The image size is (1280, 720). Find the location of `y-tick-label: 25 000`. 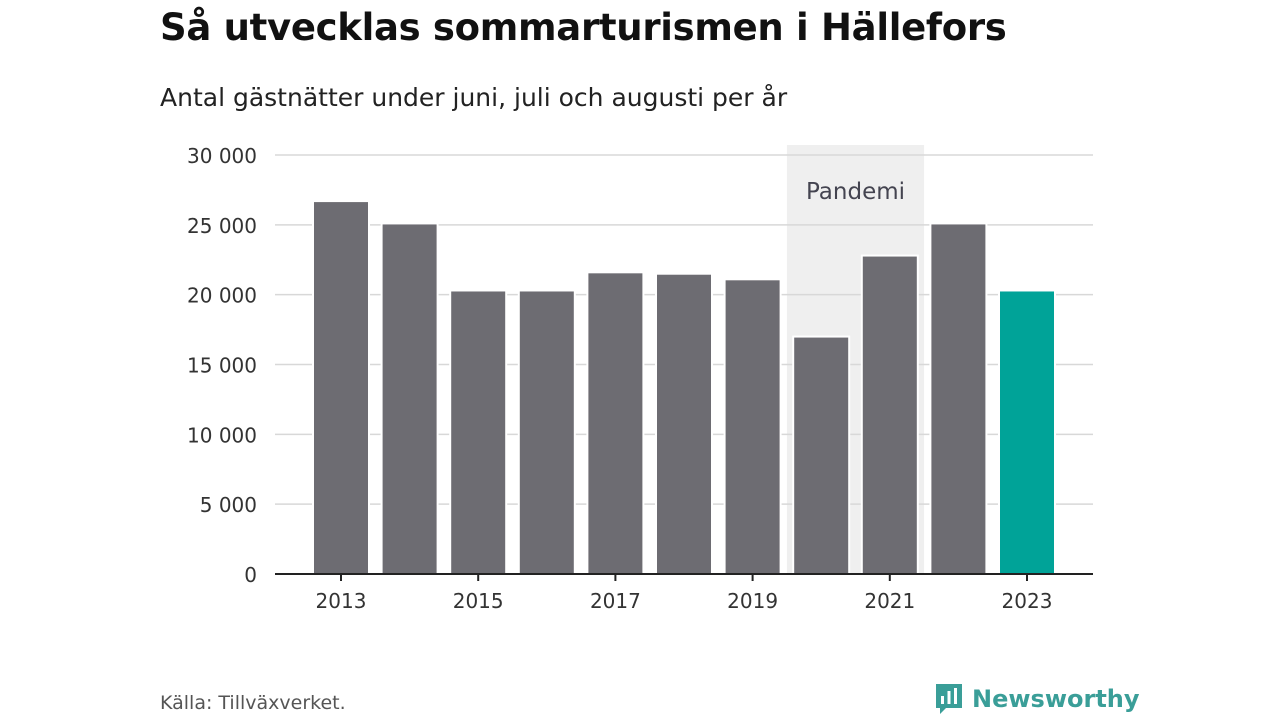

y-tick-label: 25 000 is located at coordinates (222, 226).